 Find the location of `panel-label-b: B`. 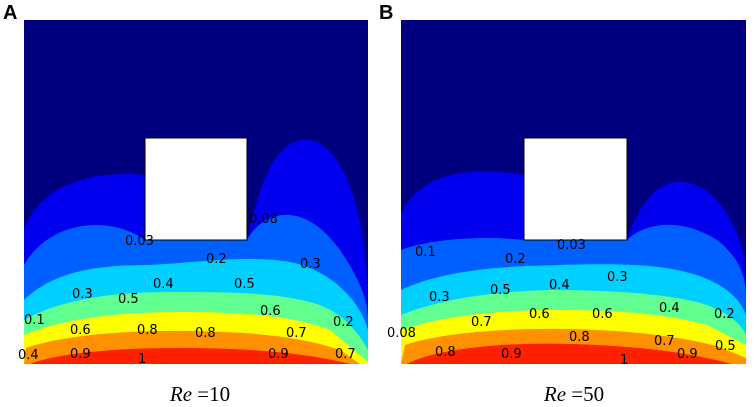

panel-label-b: B is located at coordinates (386, 13).